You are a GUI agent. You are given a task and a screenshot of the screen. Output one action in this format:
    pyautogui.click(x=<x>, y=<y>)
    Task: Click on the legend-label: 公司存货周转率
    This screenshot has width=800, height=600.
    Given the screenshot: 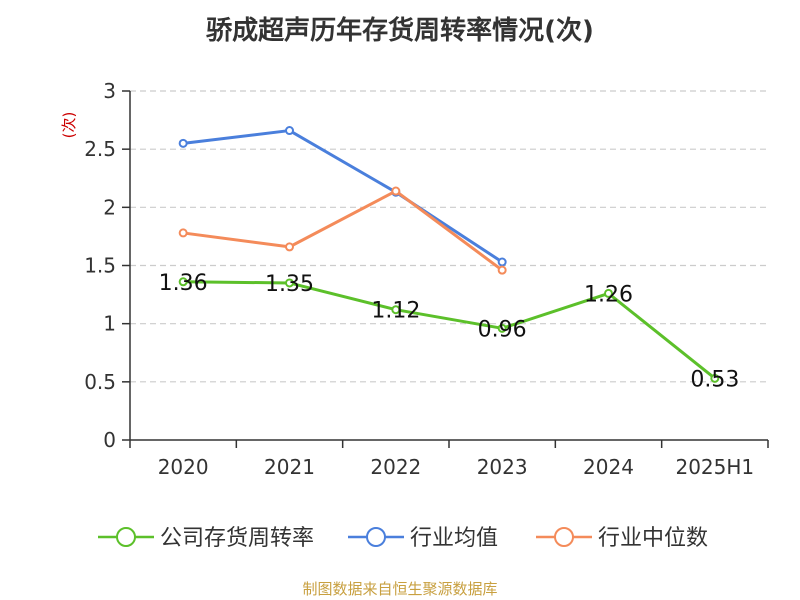 What is the action you would take?
    pyautogui.click(x=237, y=538)
    